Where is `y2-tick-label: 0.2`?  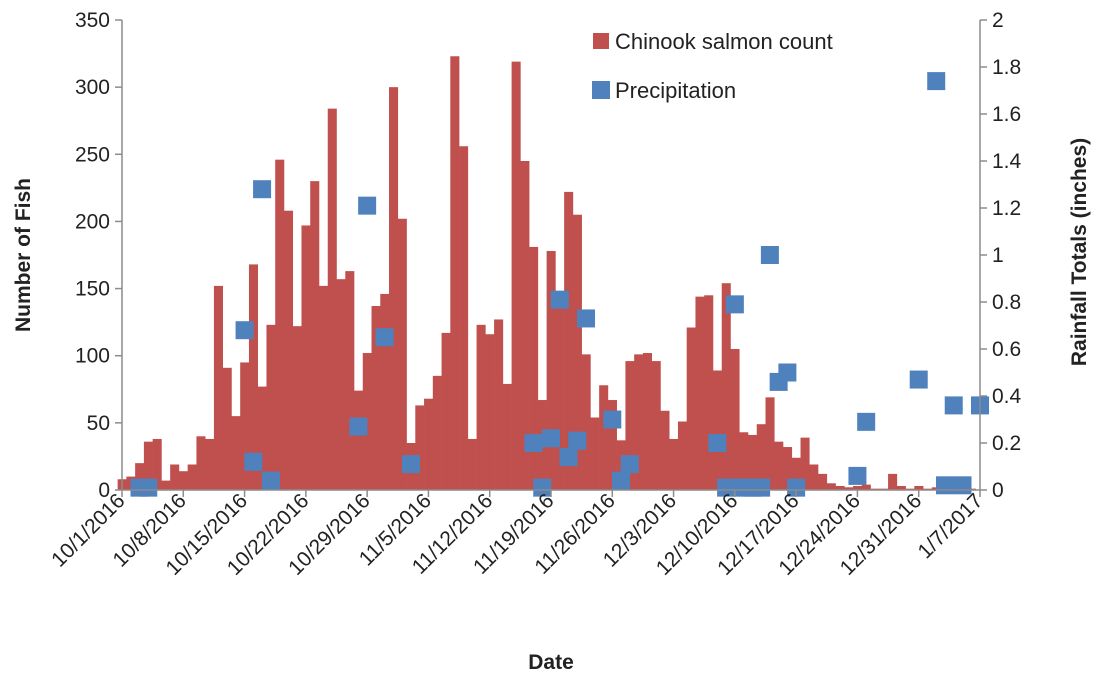 y2-tick-label: 0.2 is located at coordinates (1006, 443).